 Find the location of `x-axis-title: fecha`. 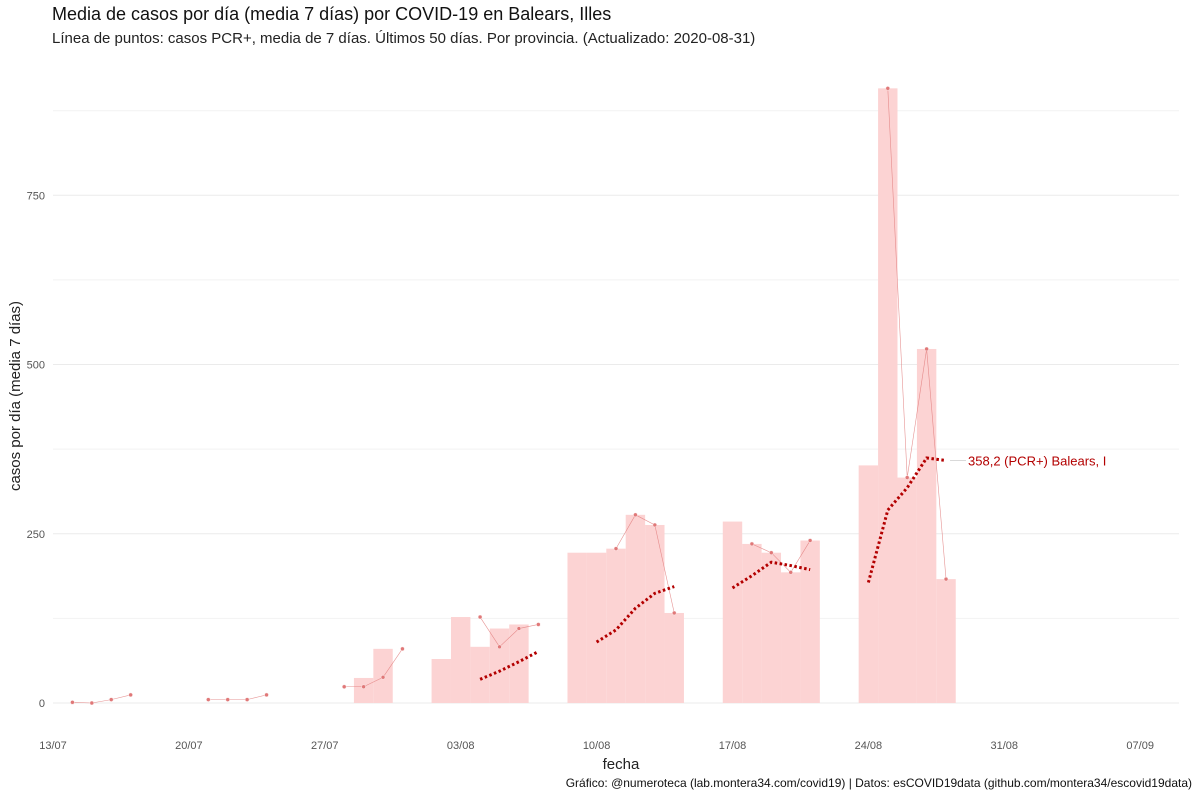

x-axis-title: fecha is located at coordinates (621, 764).